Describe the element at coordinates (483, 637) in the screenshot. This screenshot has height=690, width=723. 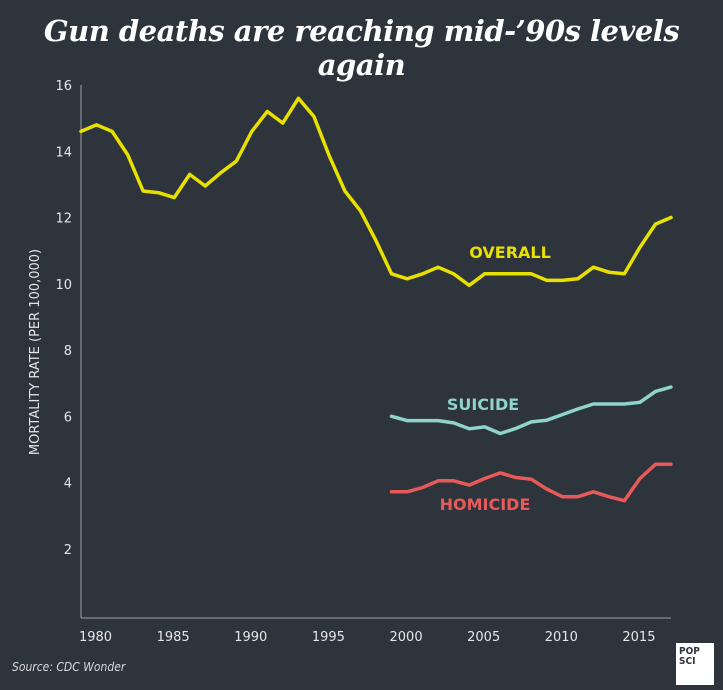
I see `x-tick-label: 2005` at that location.